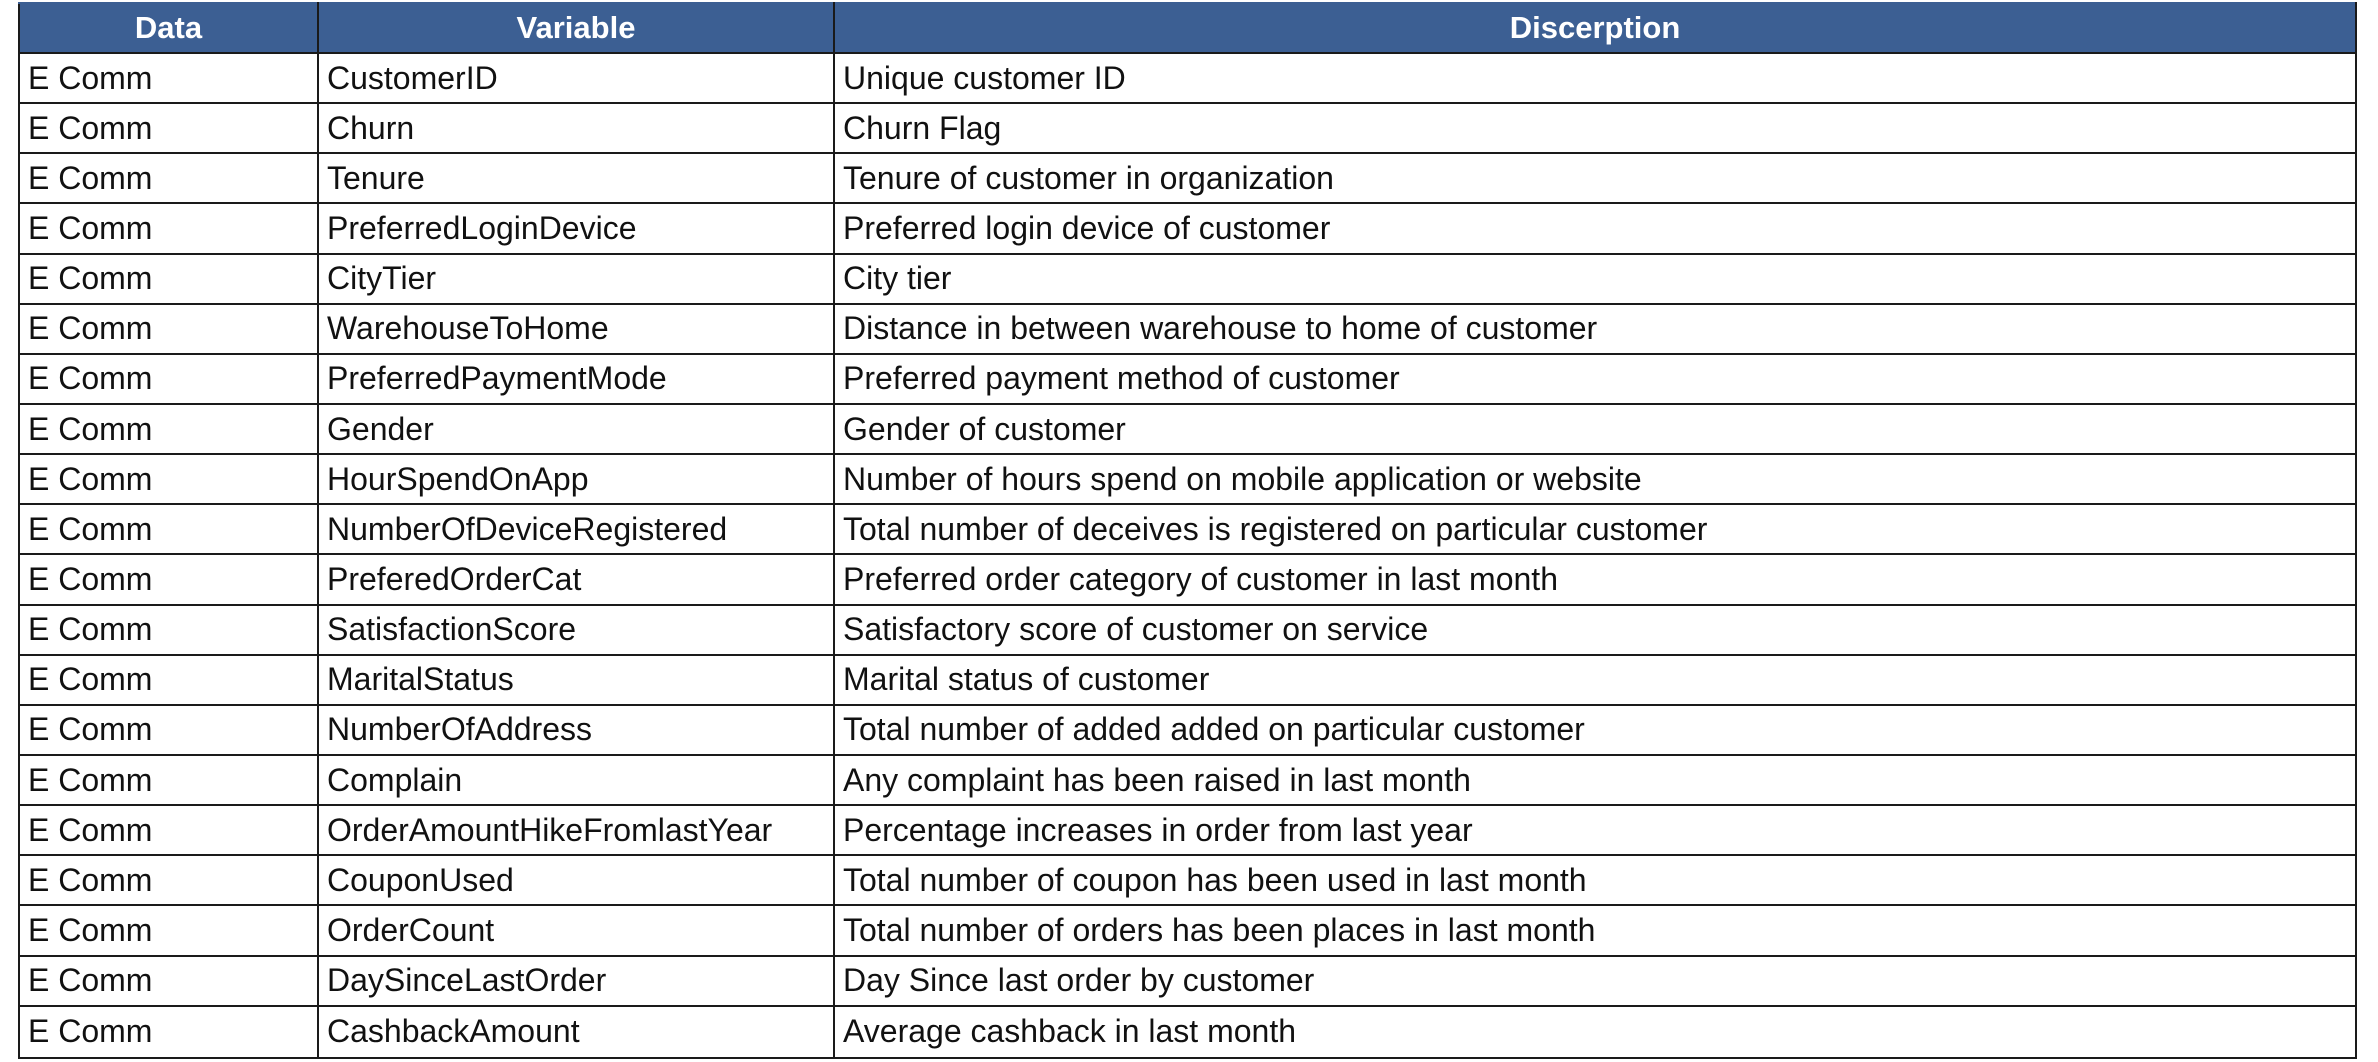 The width and height of the screenshot is (2378, 1062). What do you see at coordinates (1595, 429) in the screenshot?
I see `description-cell: Gender of customer` at bounding box center [1595, 429].